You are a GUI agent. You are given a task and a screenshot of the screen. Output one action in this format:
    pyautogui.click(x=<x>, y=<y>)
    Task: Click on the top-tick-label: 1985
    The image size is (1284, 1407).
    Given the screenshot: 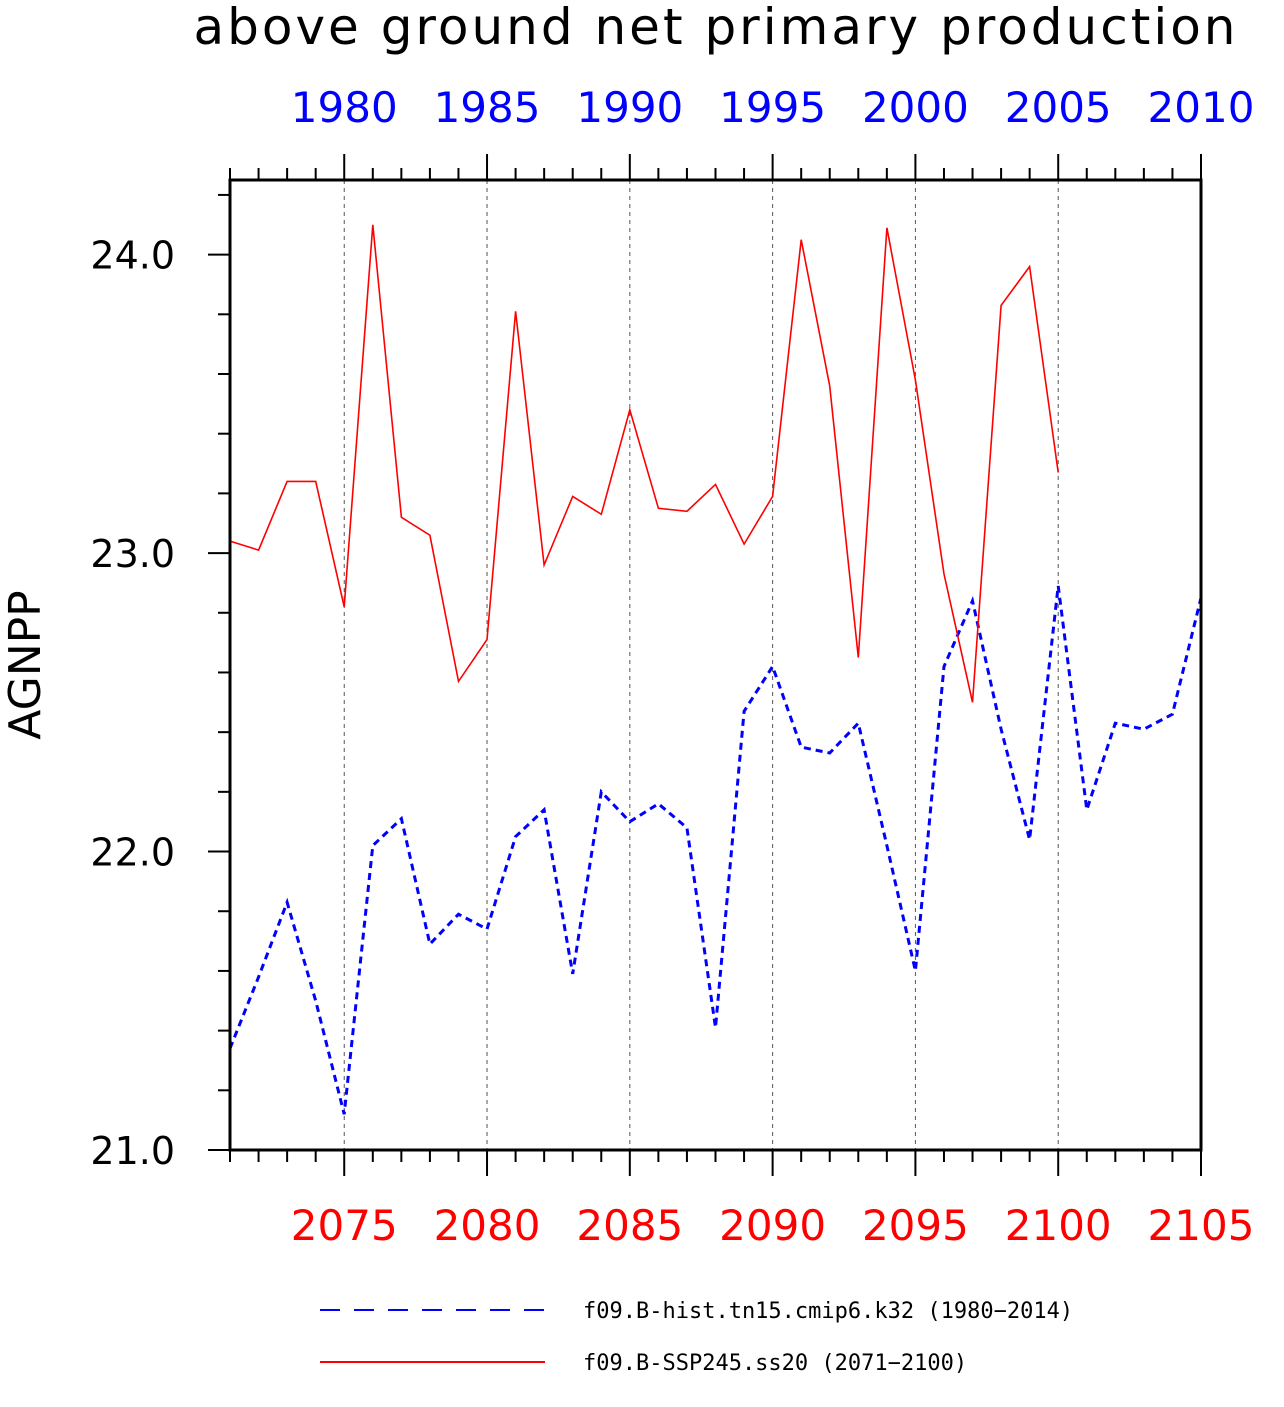 What is the action you would take?
    pyautogui.click(x=487, y=107)
    